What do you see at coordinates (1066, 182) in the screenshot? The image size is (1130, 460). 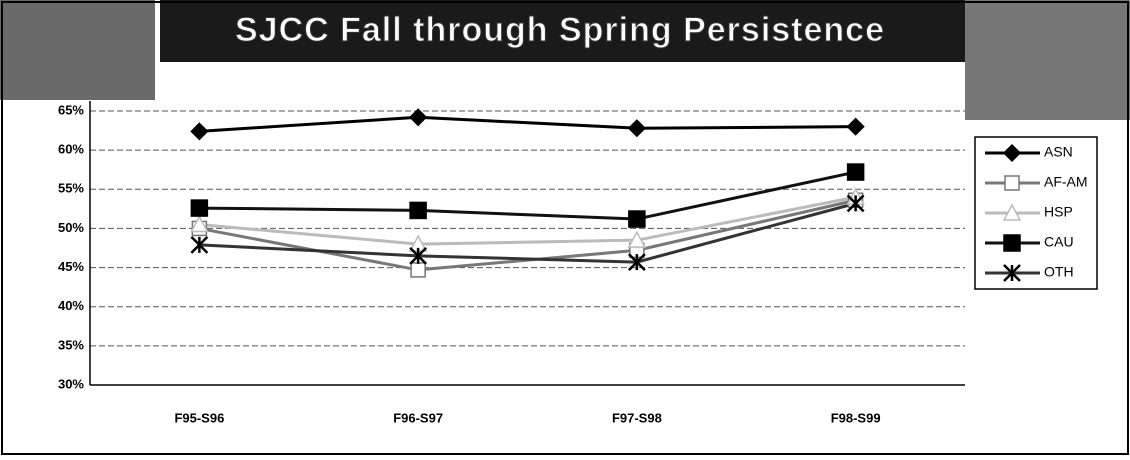 I see `legend-label: AF-AM` at bounding box center [1066, 182].